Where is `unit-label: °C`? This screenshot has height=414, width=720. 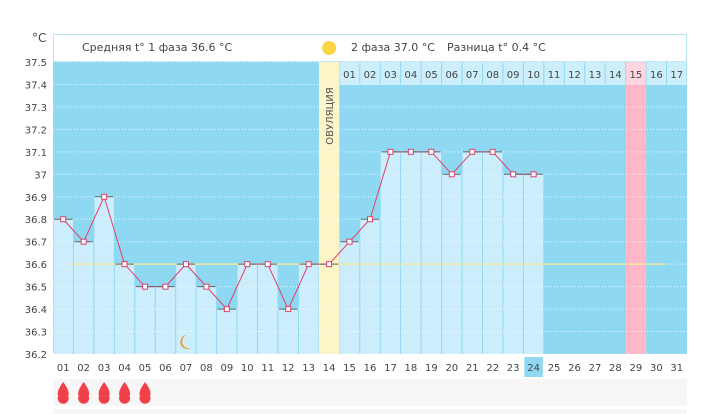 unit-label: °C is located at coordinates (39, 38).